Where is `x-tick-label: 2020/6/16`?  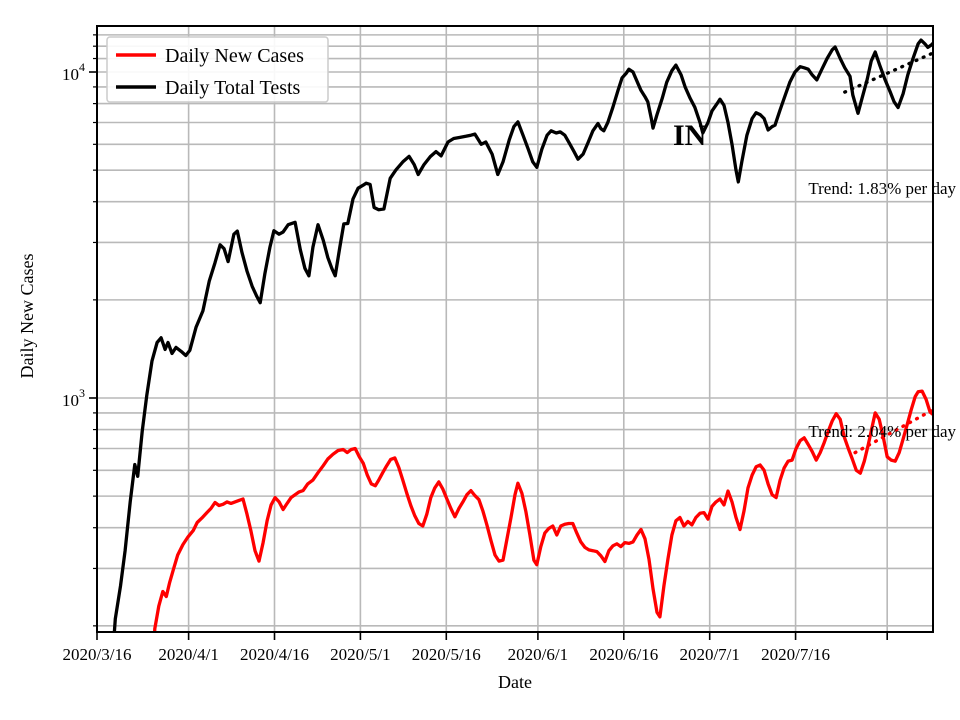
x-tick-label: 2020/6/16 is located at coordinates (623, 654).